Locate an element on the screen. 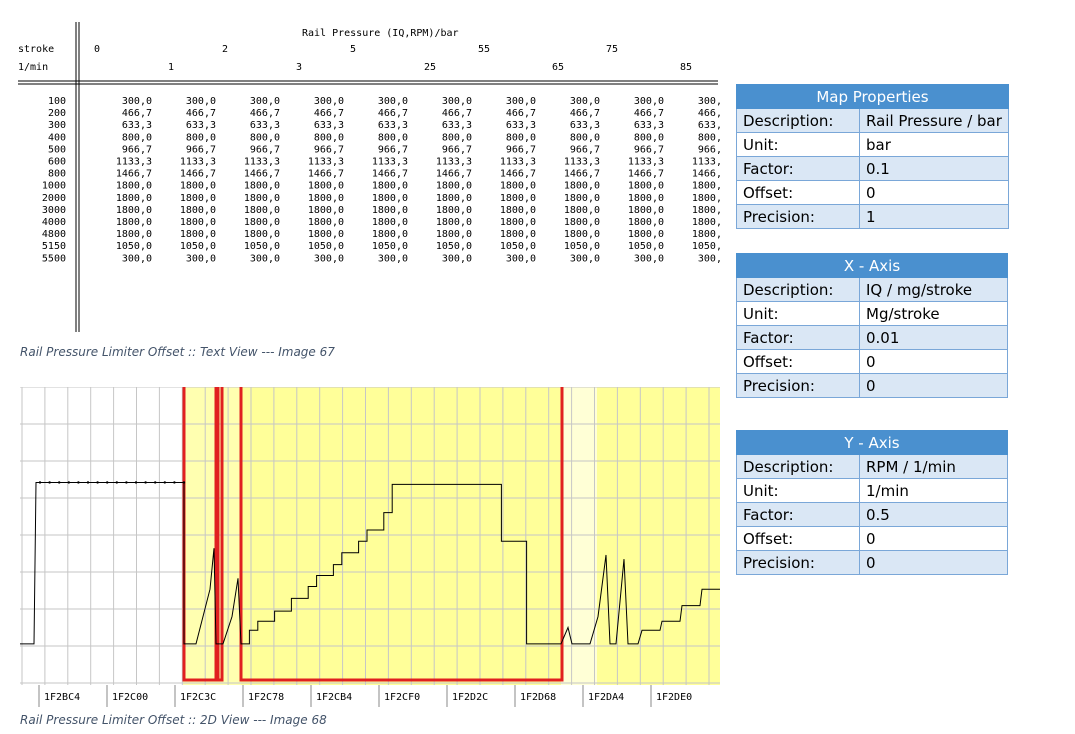 The height and width of the screenshot is (734, 1075). address-tick-label: 1F2C3C is located at coordinates (198, 697).